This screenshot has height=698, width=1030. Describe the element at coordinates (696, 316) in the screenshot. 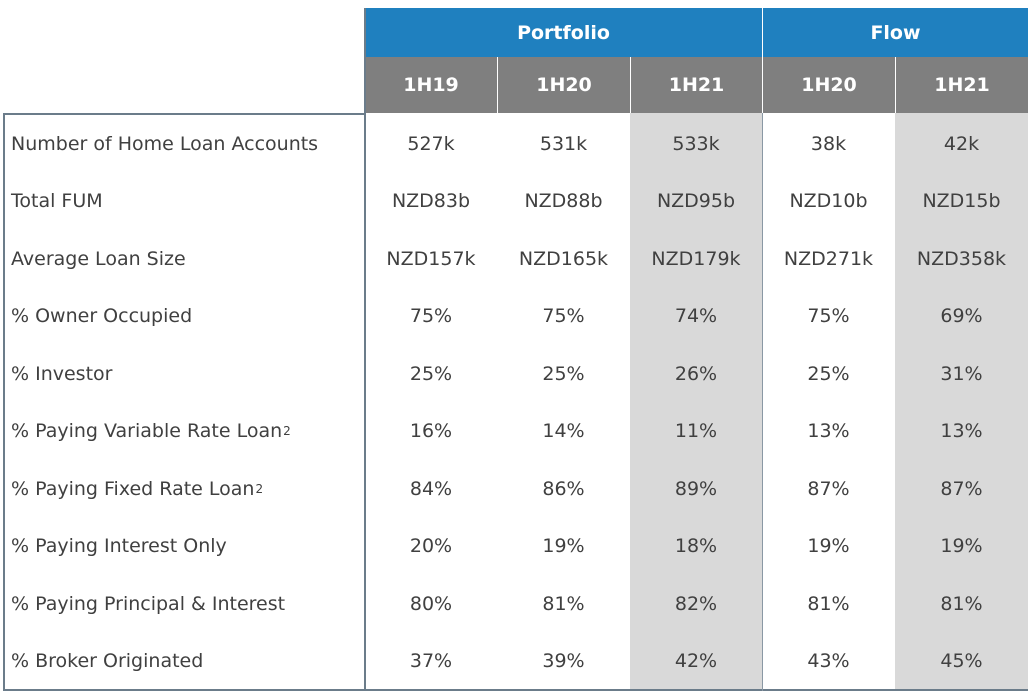

I see `cell: 74%` at that location.